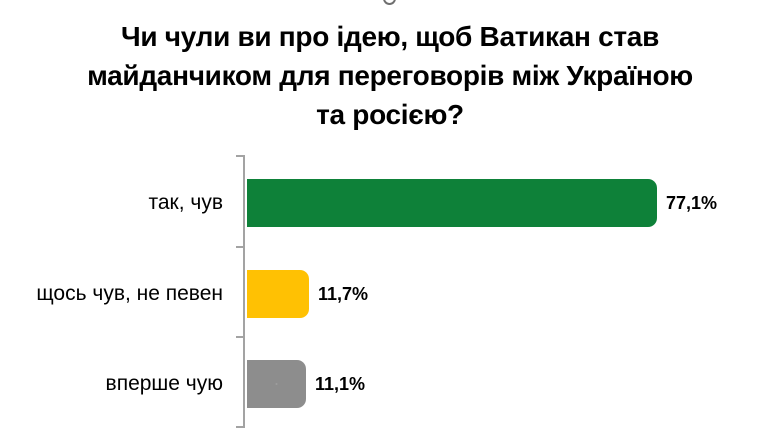  I want to click on category-label: так, чув, so click(185, 202).